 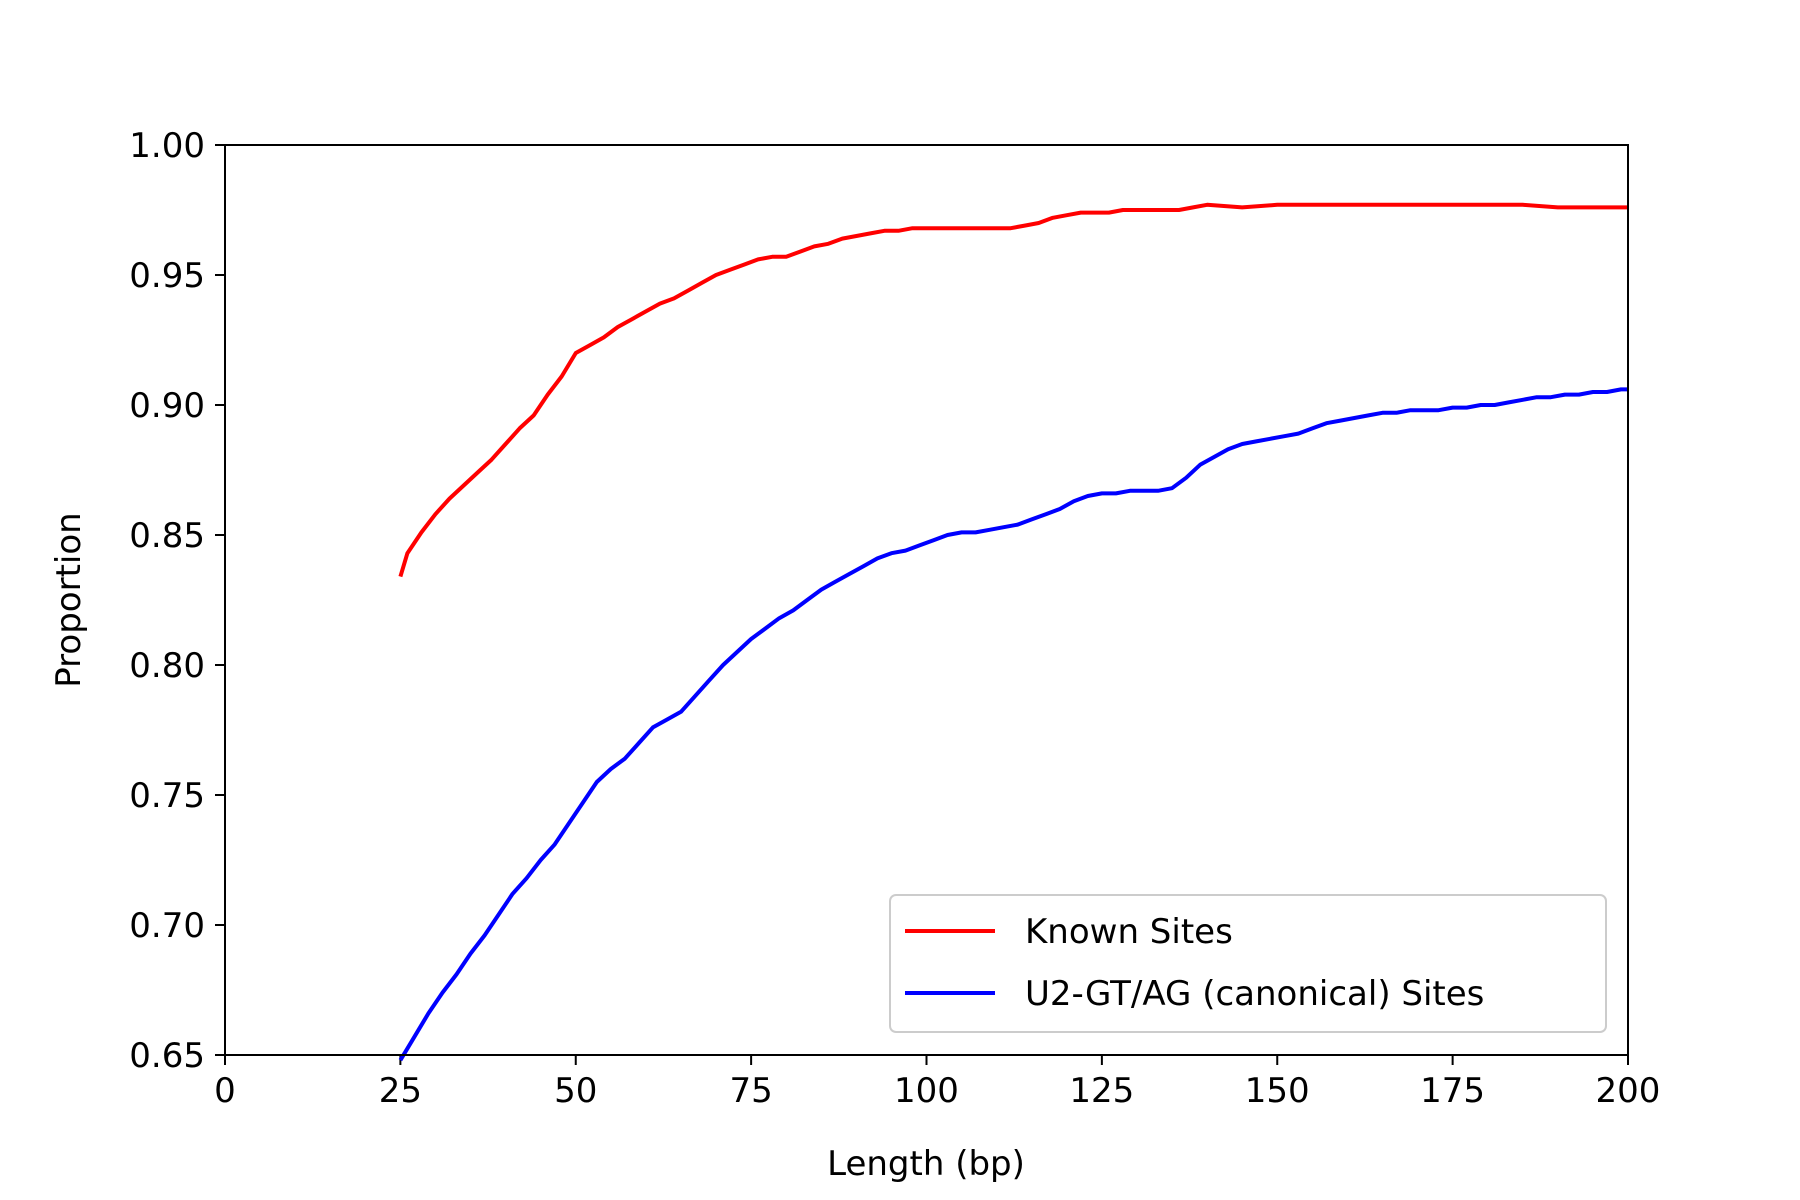 I want to click on y-axis-title: Proportion, so click(x=69, y=599).